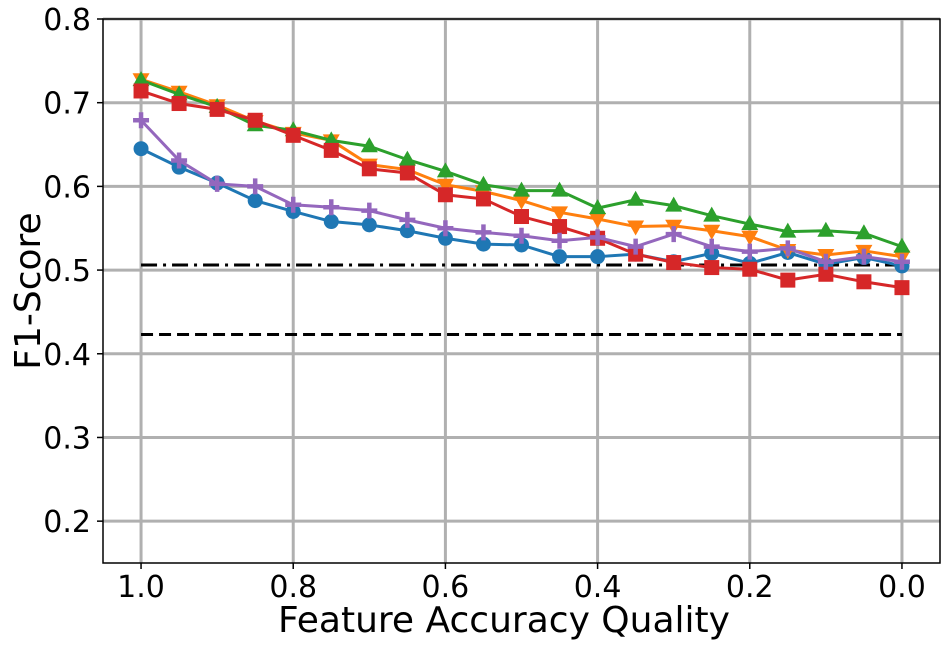  I want to click on y-axis-label: F1-Score, so click(28, 290).